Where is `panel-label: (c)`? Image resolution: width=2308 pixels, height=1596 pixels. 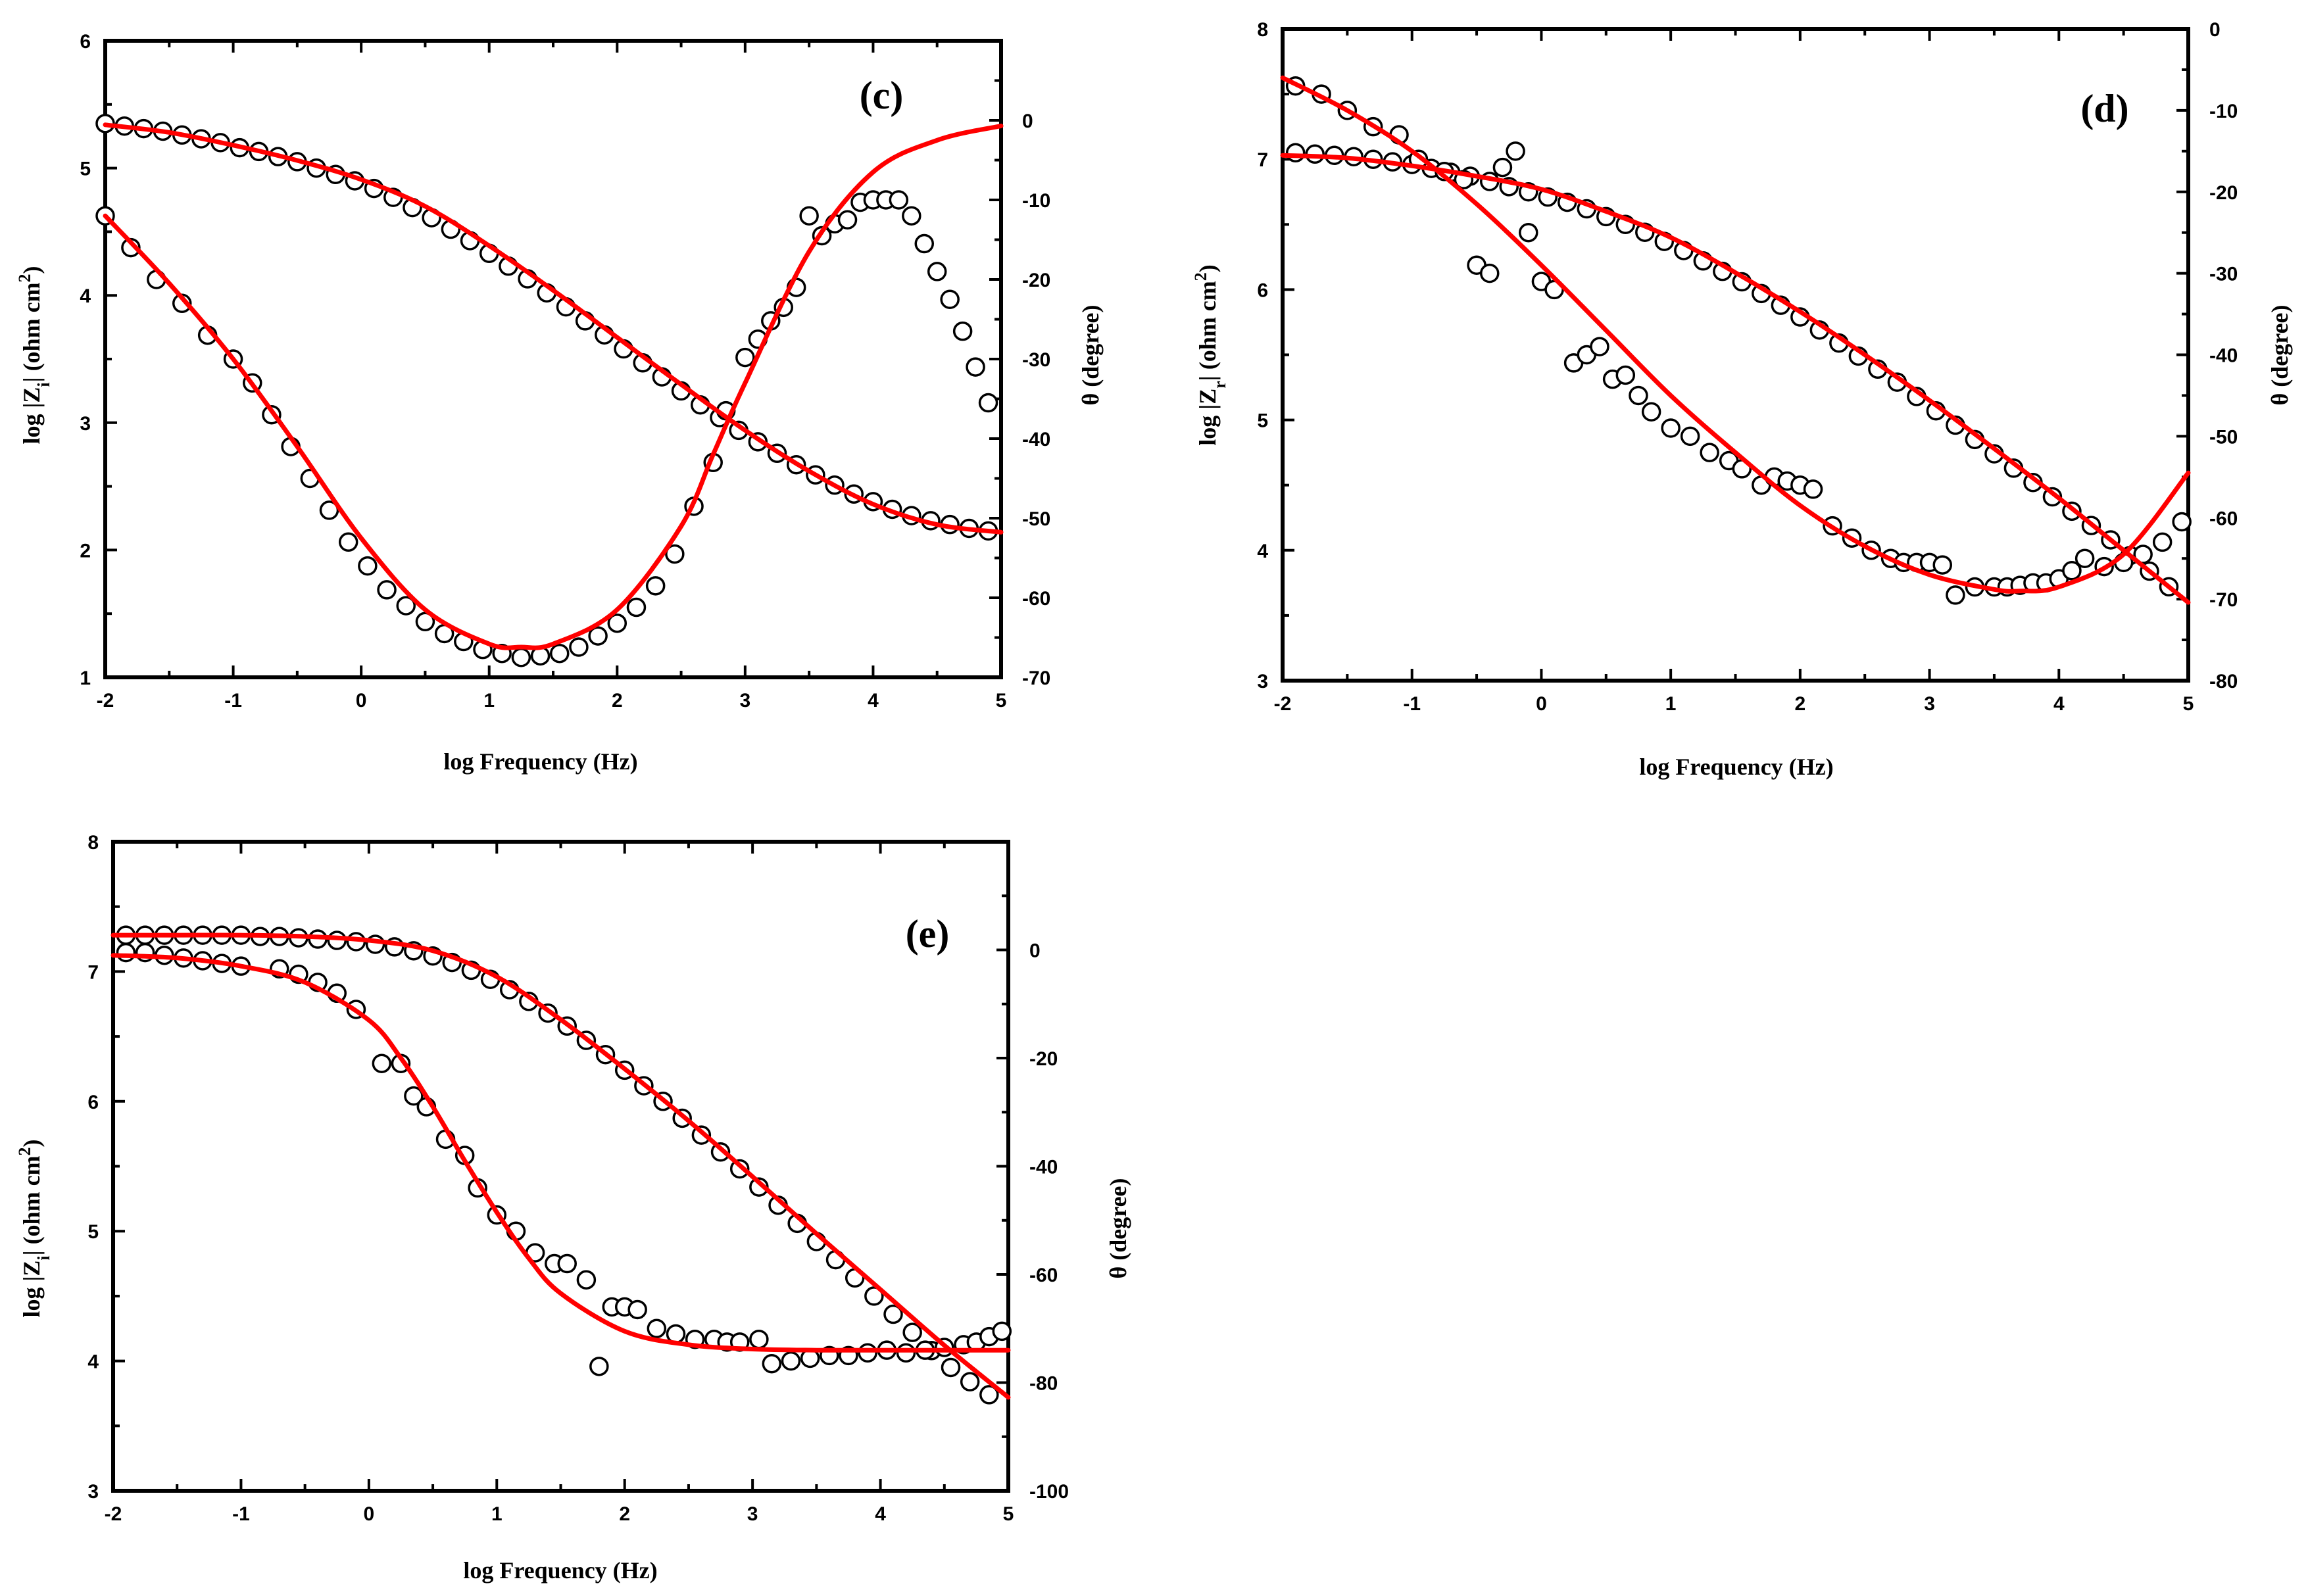 panel-label: (c) is located at coordinates (882, 95).